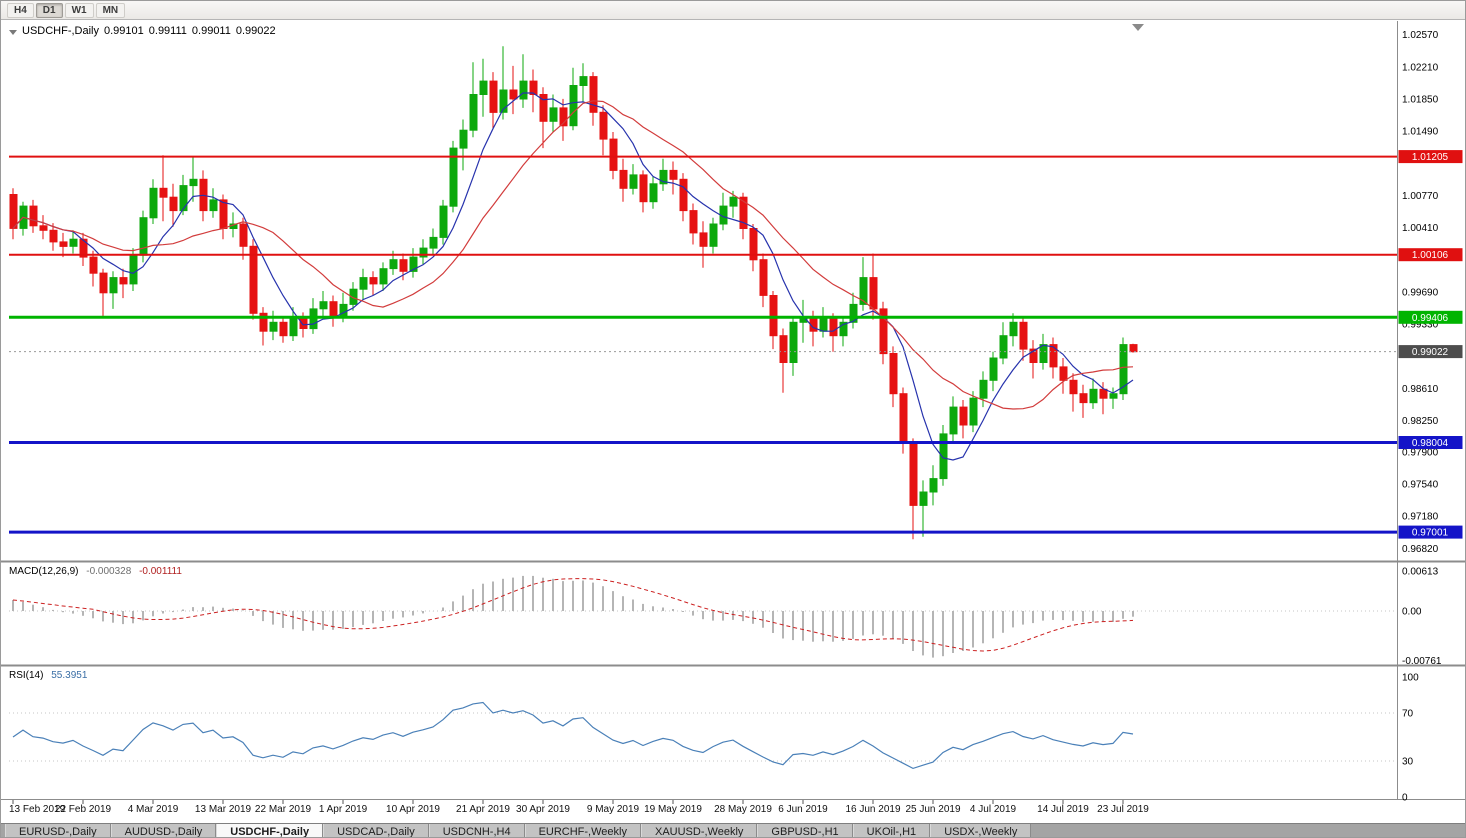  I want to click on price-tick-label: 0.98250, so click(1420, 421).